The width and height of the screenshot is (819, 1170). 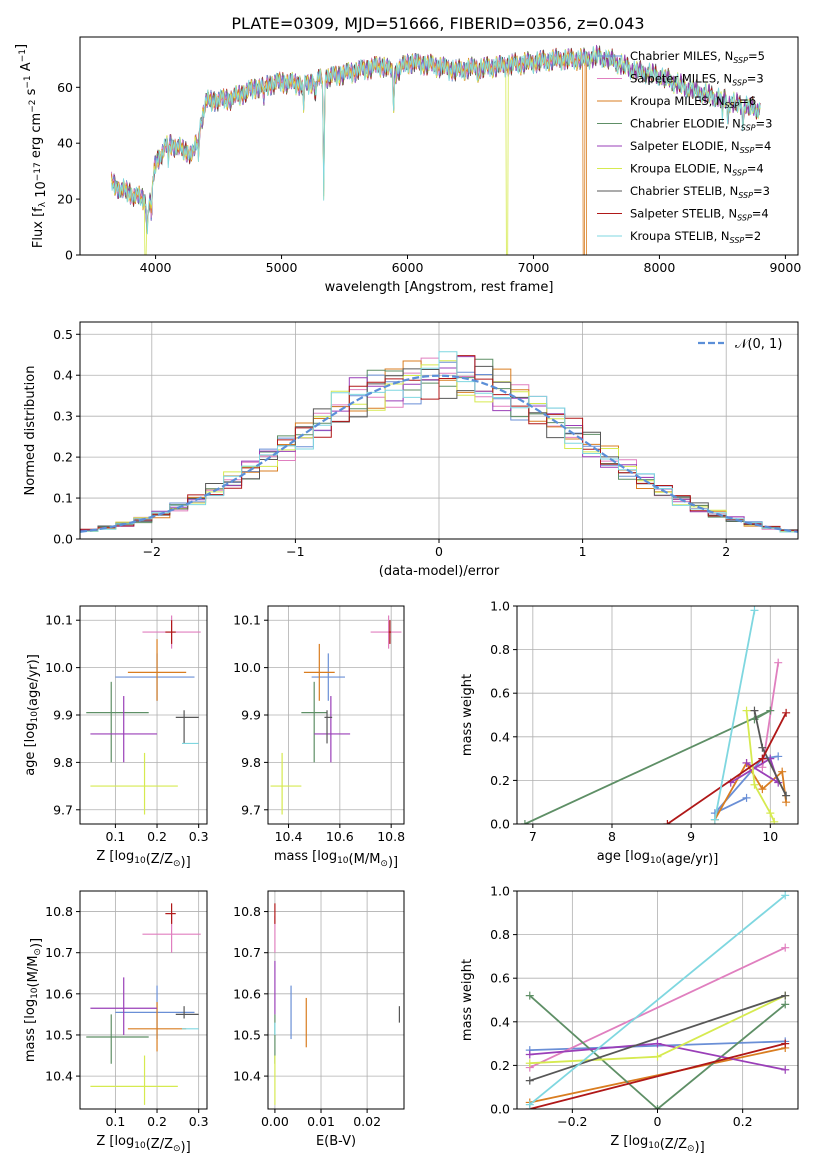 What do you see at coordinates (31, 146) in the screenshot?
I see `axis-label: Flux [fλ 10−17 erg cm−2 s−1 A−1]` at bounding box center [31, 146].